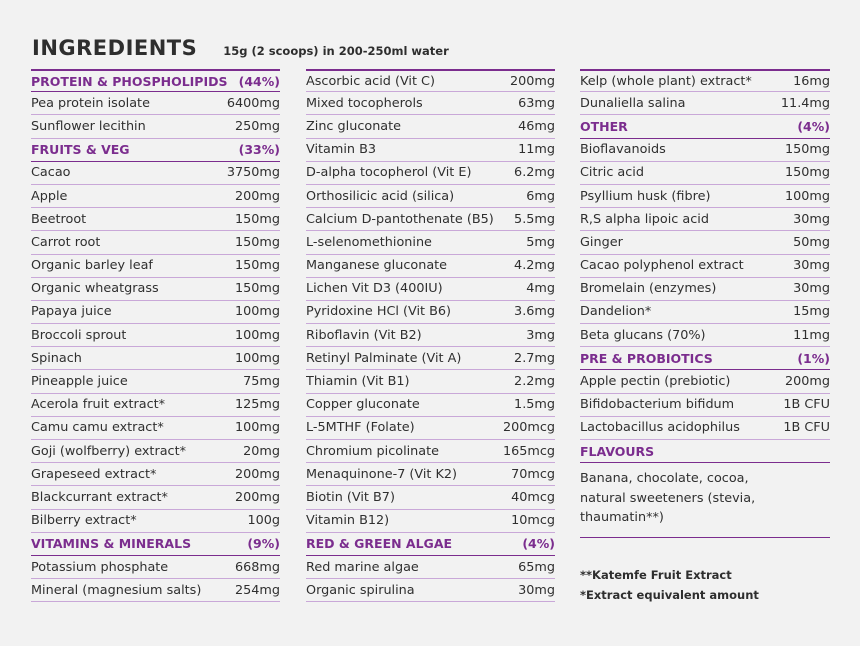 This screenshot has height=646, width=860. Describe the element at coordinates (382, 474) in the screenshot. I see `ingredient-name: Menaquinone-7 (Vit K2)` at that location.